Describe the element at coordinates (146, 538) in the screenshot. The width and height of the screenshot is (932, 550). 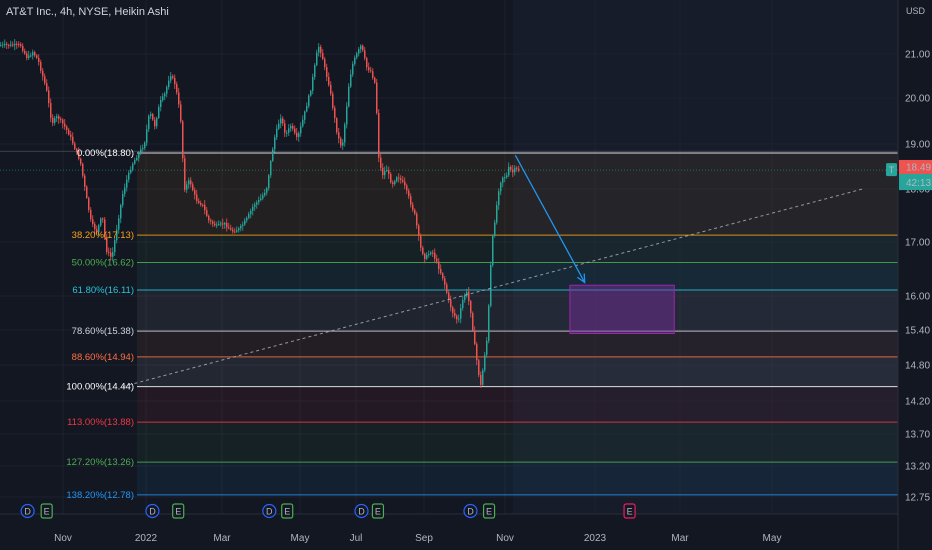
I see `time-tick-label: 2022` at that location.